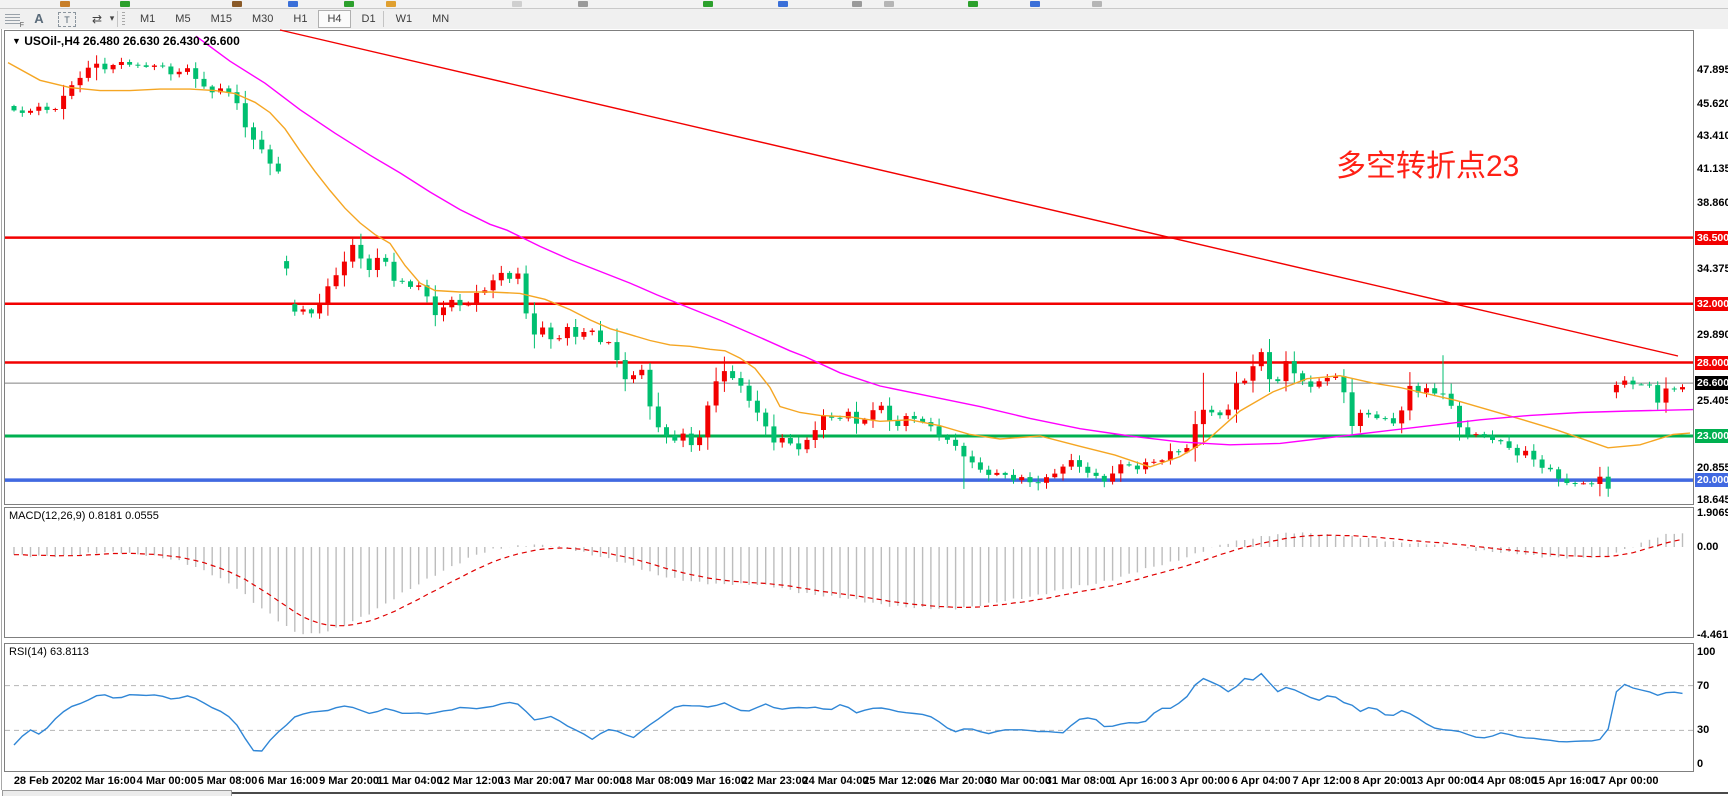  I want to click on timeframe-button-h1: H1, so click(300, 19).